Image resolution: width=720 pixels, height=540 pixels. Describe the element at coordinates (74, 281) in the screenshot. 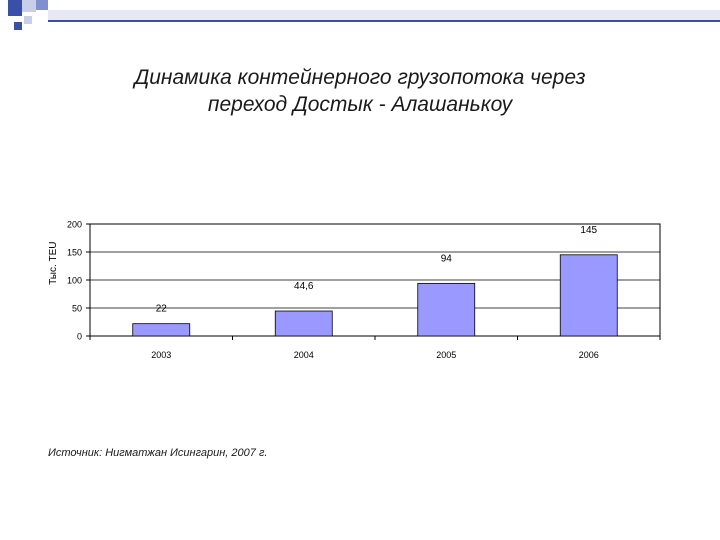

I see `y-tick-label: 100` at that location.